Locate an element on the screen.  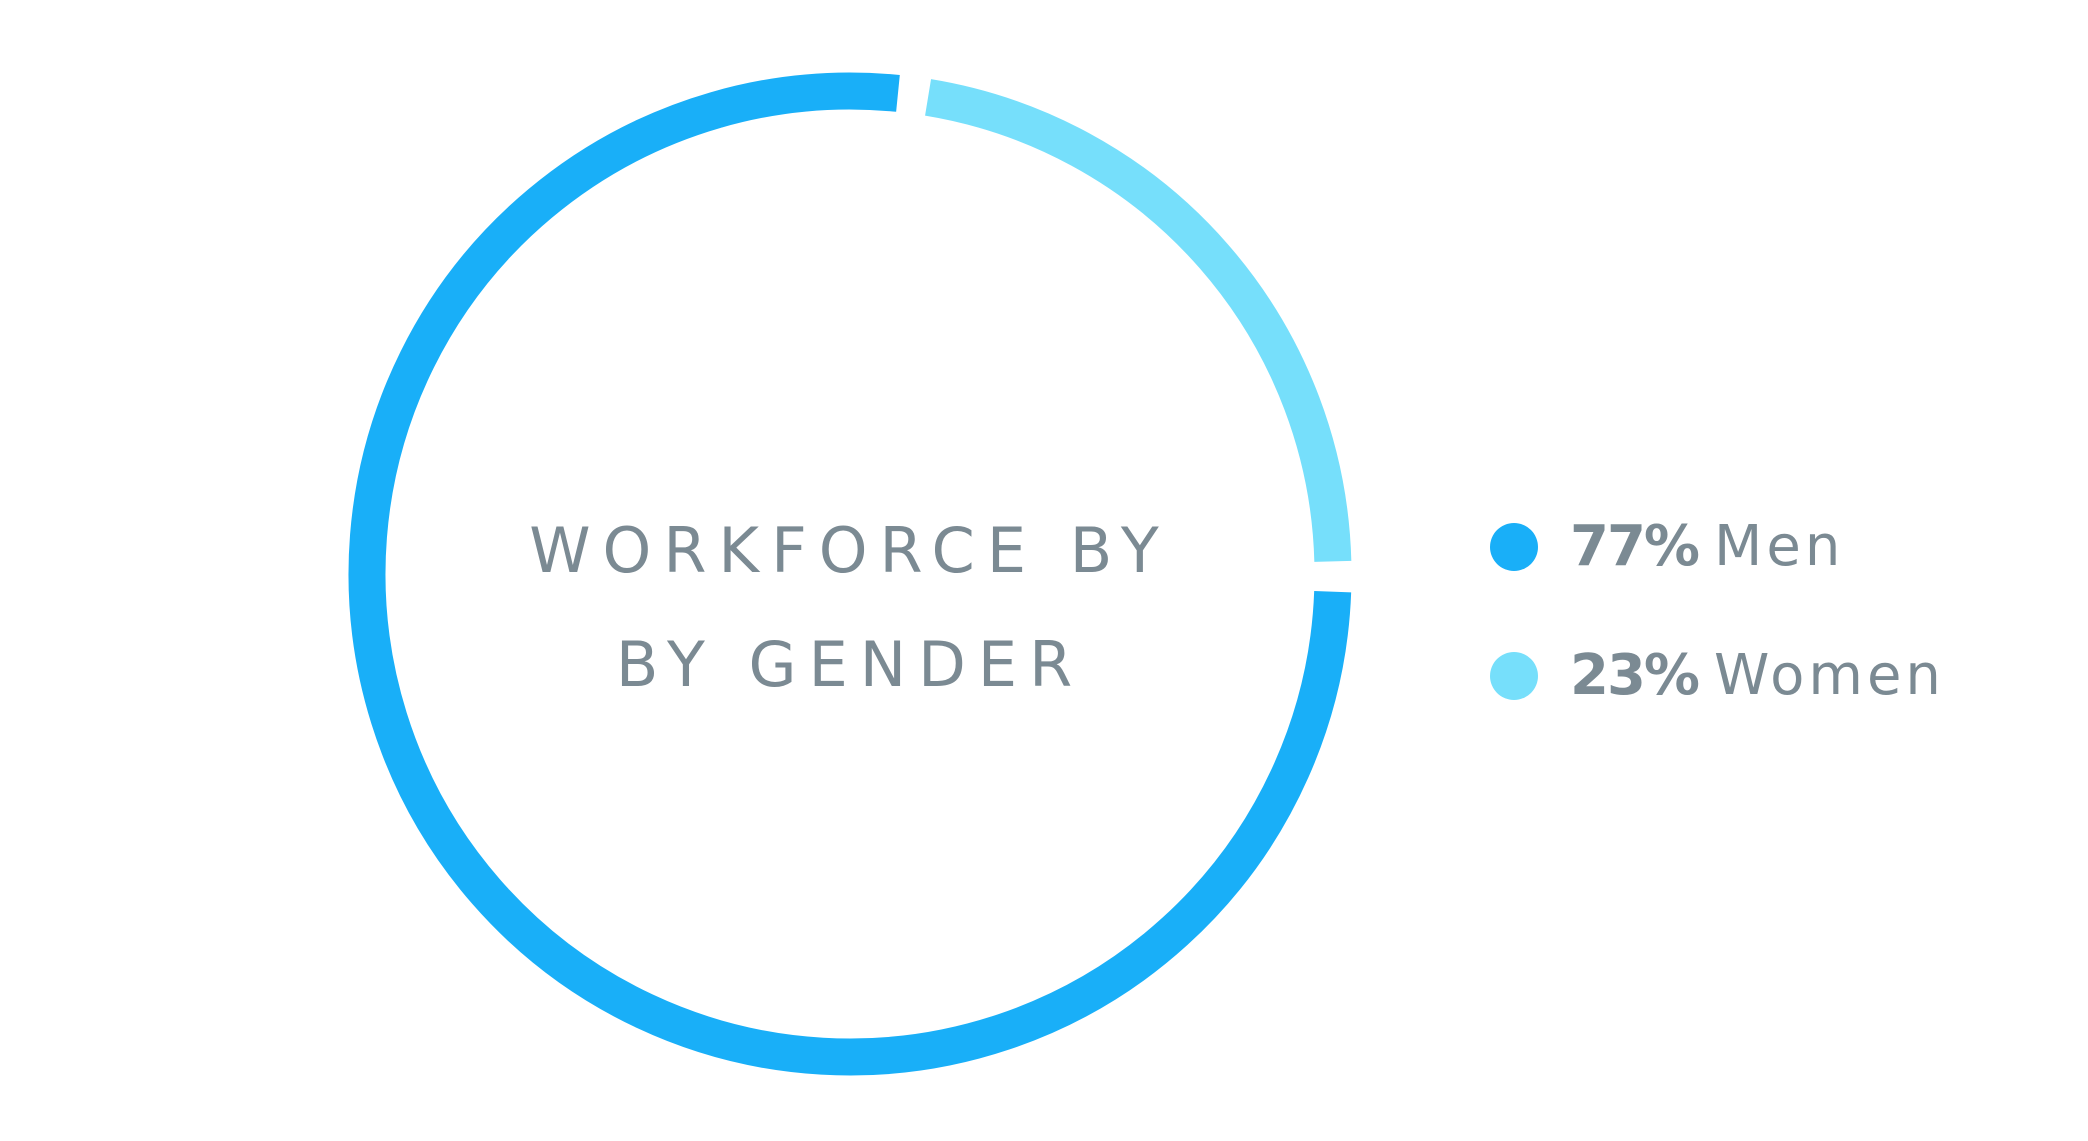
legend-percent-women: 23% is located at coordinates (1635, 675).